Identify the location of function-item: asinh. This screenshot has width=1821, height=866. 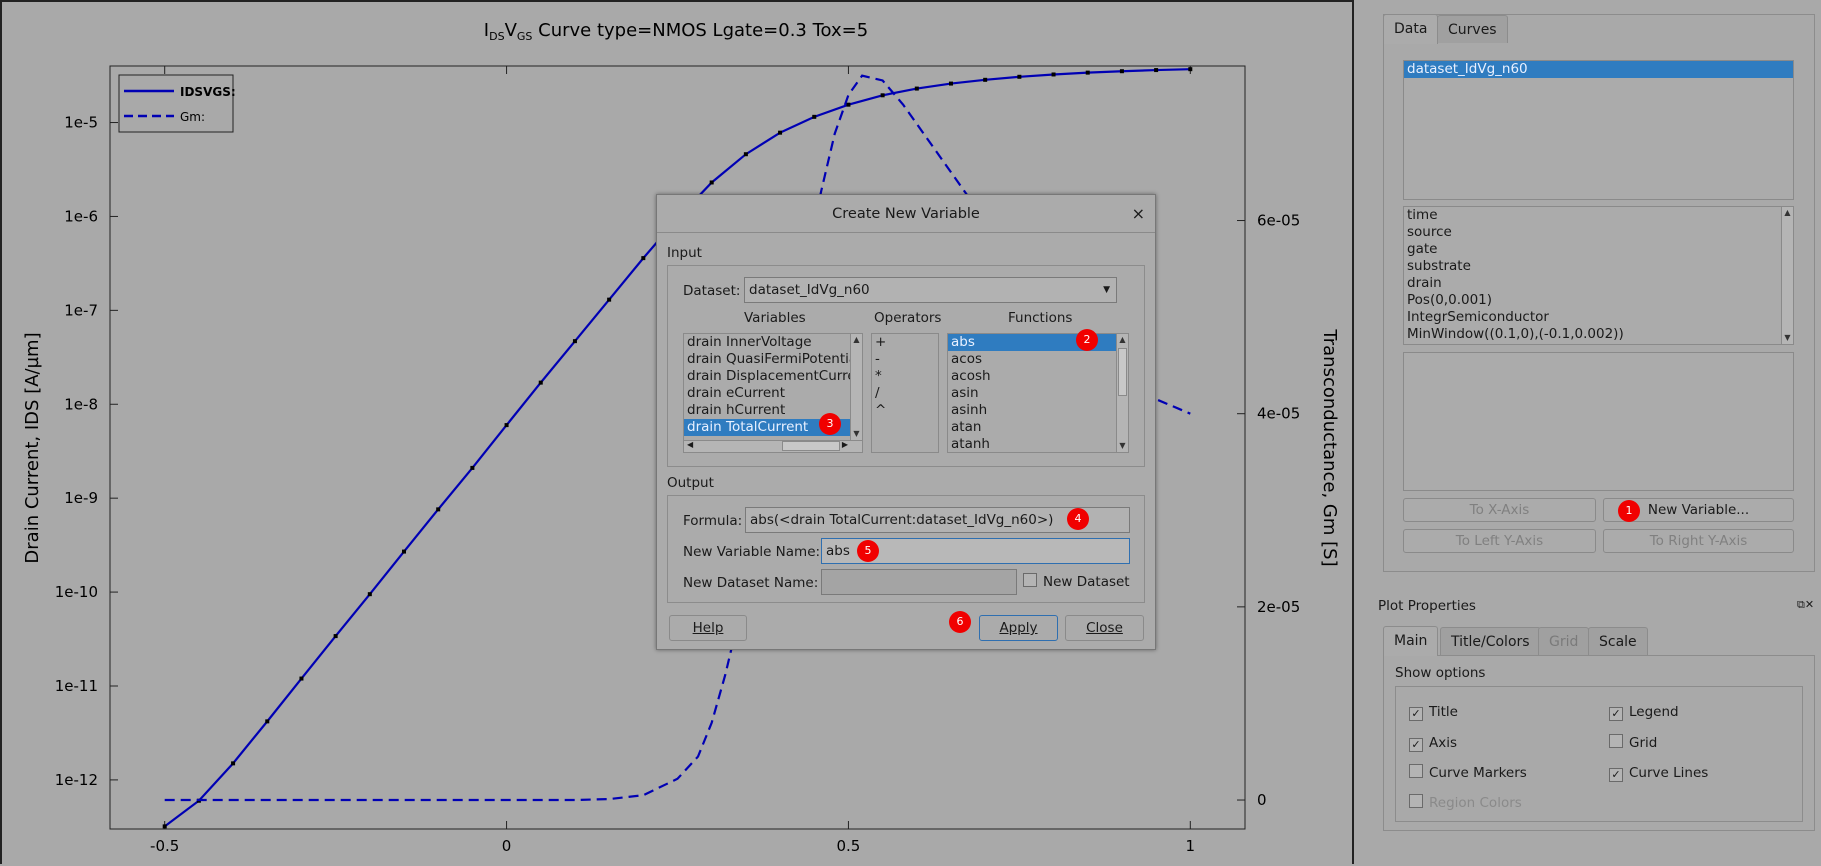
(969, 410).